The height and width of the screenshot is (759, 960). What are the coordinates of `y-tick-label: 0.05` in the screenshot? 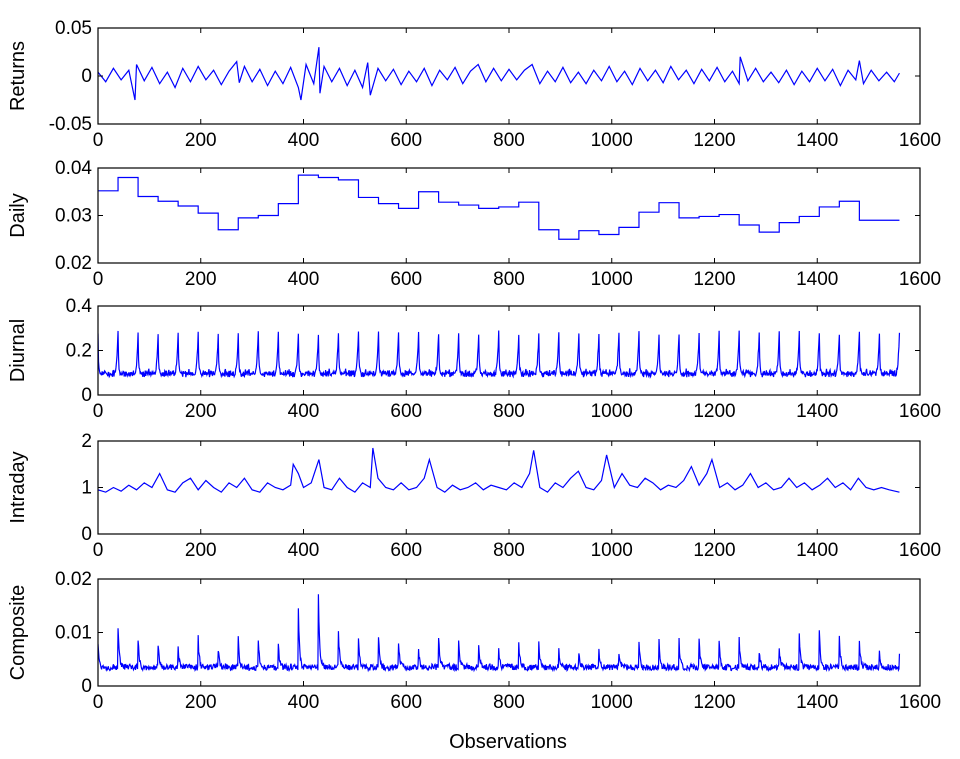 It's located at (73, 28).